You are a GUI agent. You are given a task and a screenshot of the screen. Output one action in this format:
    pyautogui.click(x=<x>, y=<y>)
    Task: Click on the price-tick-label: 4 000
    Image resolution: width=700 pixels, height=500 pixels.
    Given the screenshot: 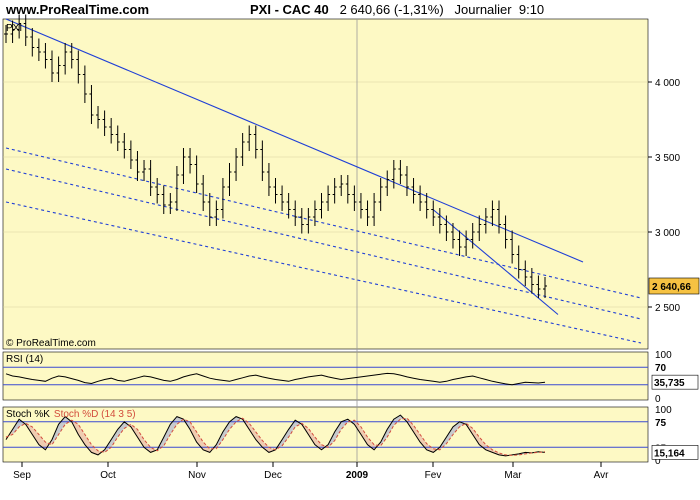 What is the action you would take?
    pyautogui.click(x=667, y=83)
    